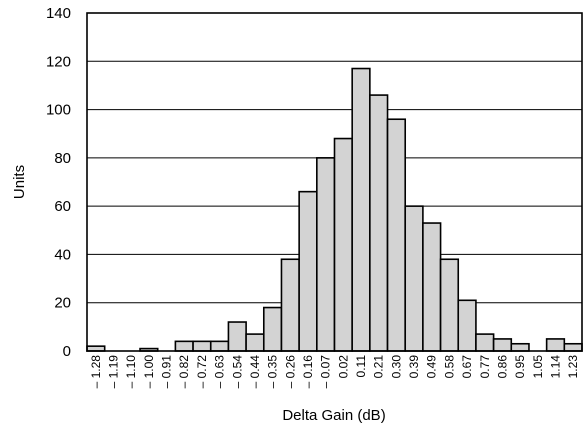  What do you see at coordinates (485, 367) in the screenshot?
I see `x-tick-label: 0.77` at bounding box center [485, 367].